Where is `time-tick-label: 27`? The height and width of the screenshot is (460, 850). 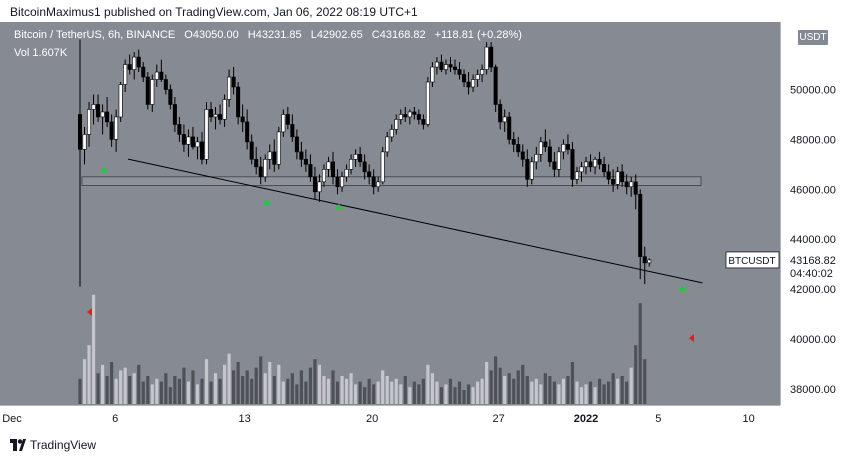
time-tick-label: 27 is located at coordinates (499, 419).